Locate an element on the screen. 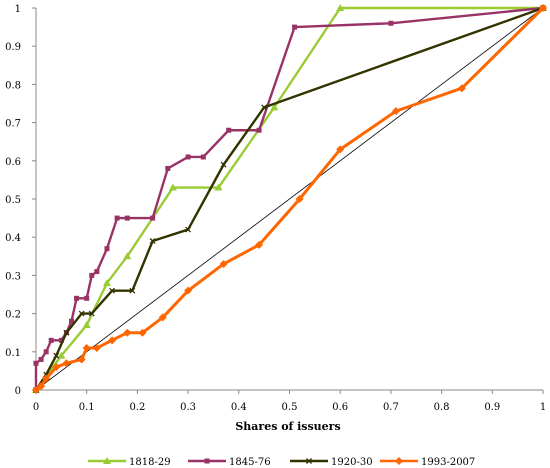 This screenshot has width=550, height=468. x-tick-label: 1 is located at coordinates (543, 407).